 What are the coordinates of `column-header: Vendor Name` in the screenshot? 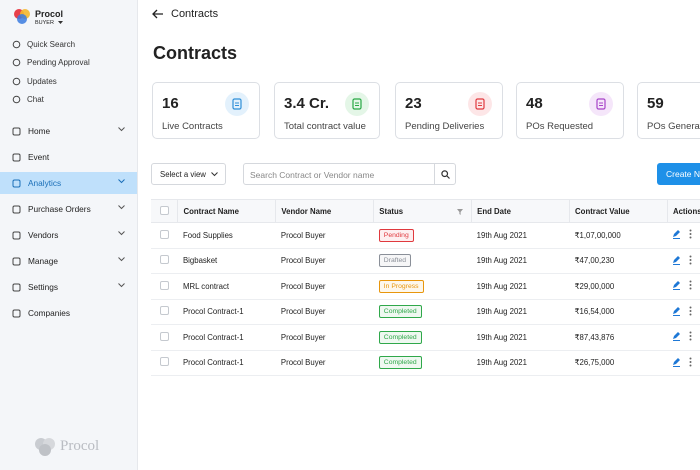 It's located at (306, 211).